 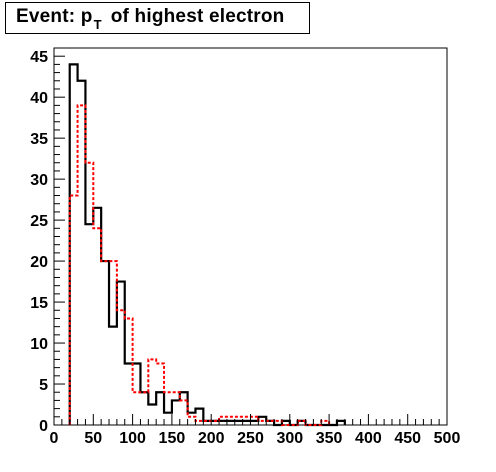 I want to click on x-tick-label: 200, so click(x=211, y=438).